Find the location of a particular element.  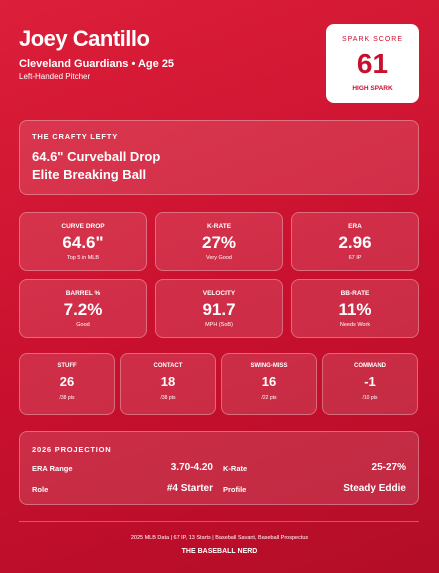

stat-box: CURVE DROP 64.6" Top 5 in MLB is located at coordinates (83, 241).